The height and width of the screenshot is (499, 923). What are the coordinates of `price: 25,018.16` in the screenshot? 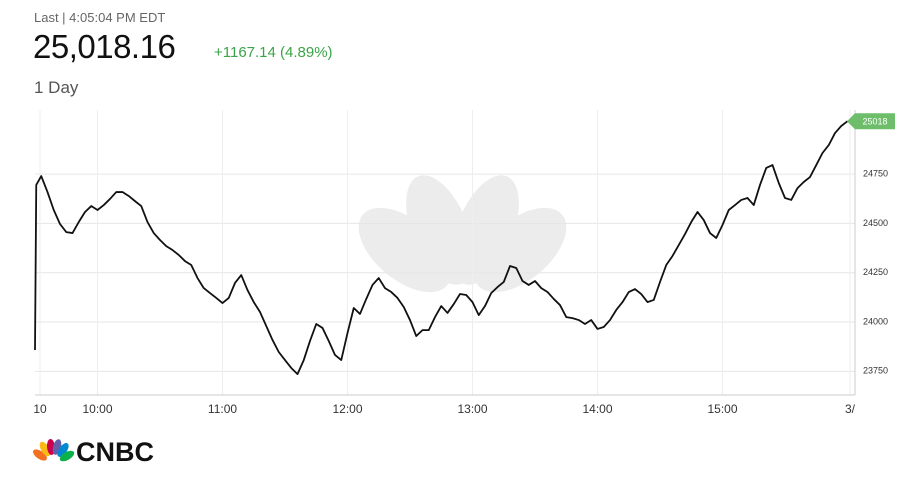 It's located at (104, 46).